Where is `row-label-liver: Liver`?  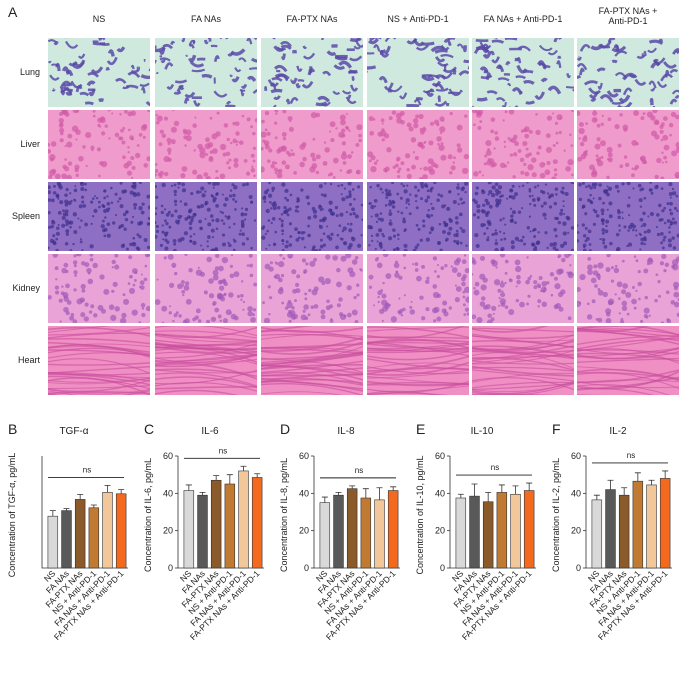
row-label-liver: Liver is located at coordinates (30, 143).